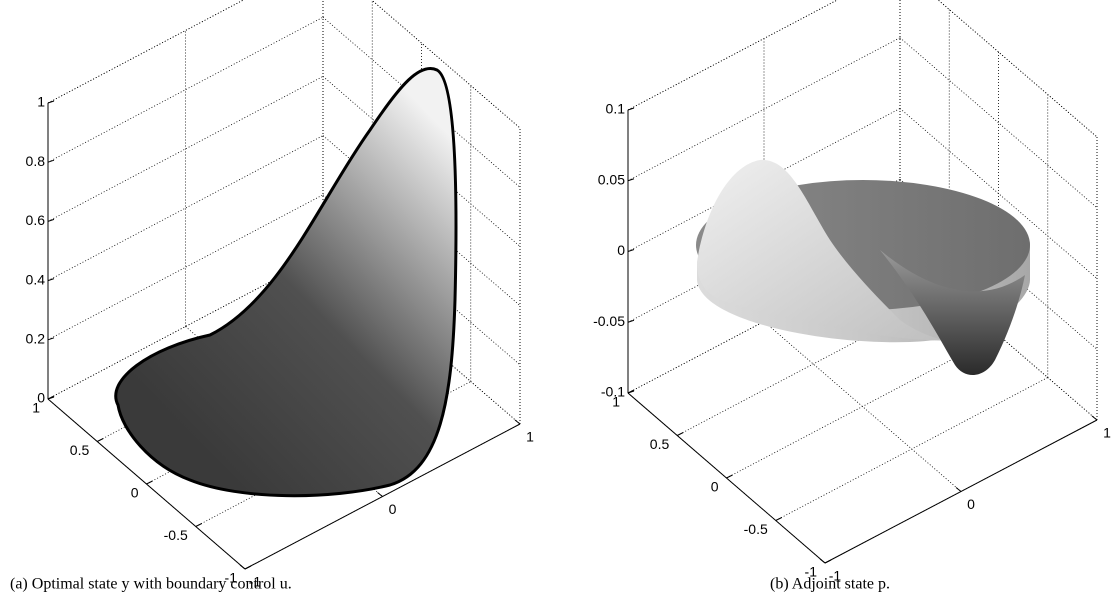 This screenshot has width=1118, height=601. I want to click on z-tick-label: 0.05, so click(611, 179).